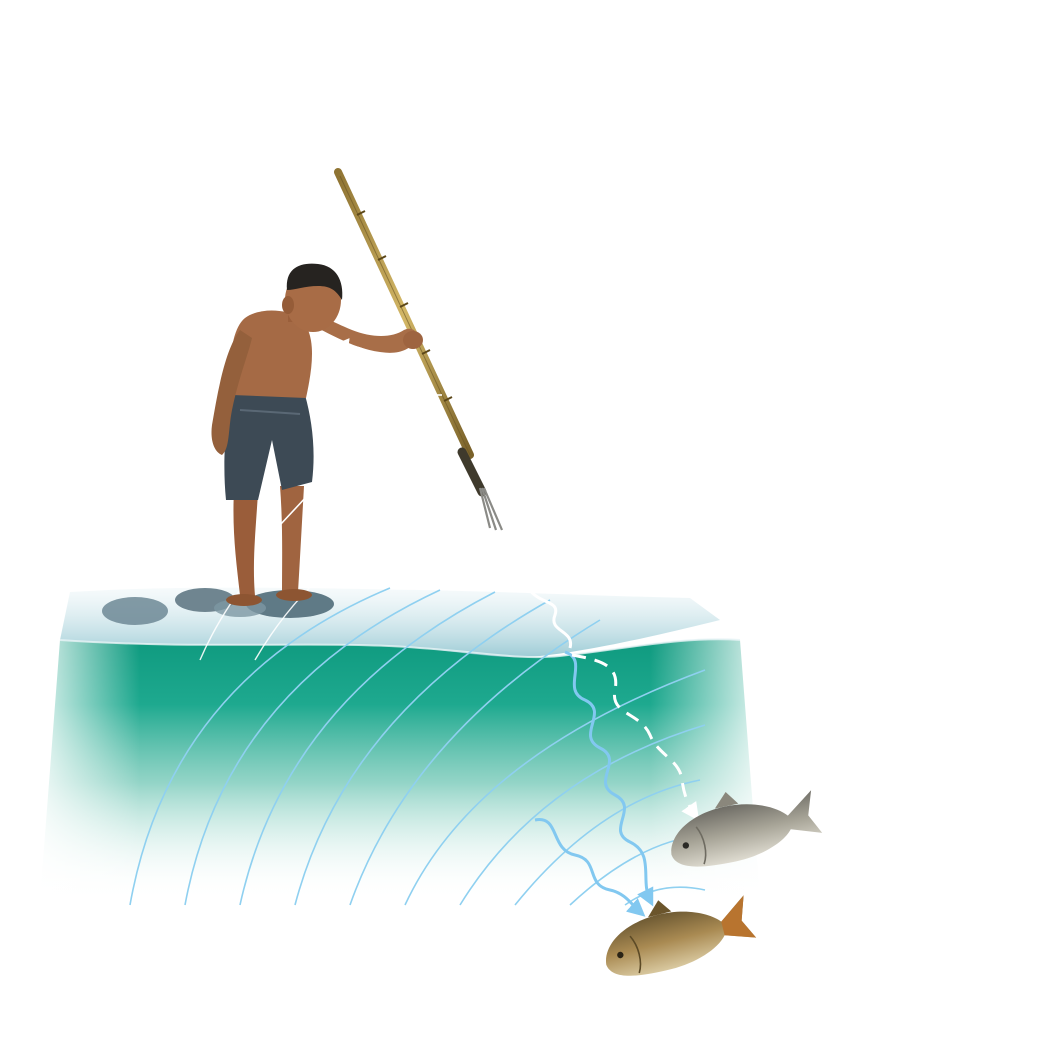  I want to click on boy-with-spear, so click(317, 434).